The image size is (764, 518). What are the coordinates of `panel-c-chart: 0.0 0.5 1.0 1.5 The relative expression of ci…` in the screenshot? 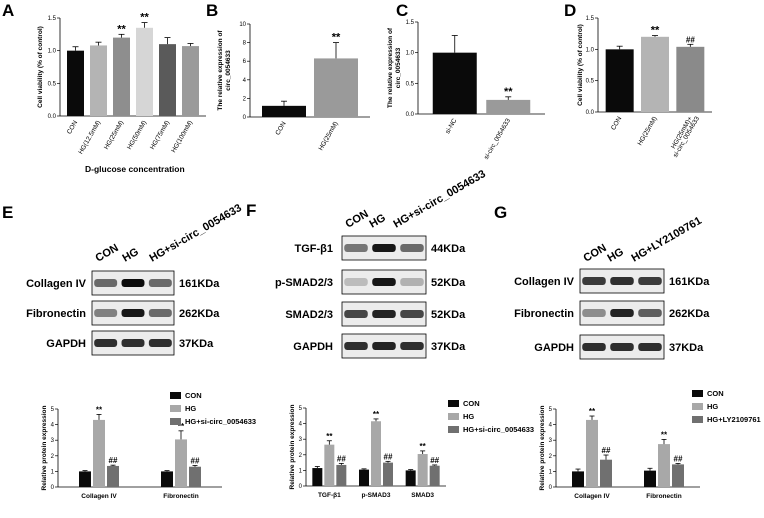 It's located at (466, 90).